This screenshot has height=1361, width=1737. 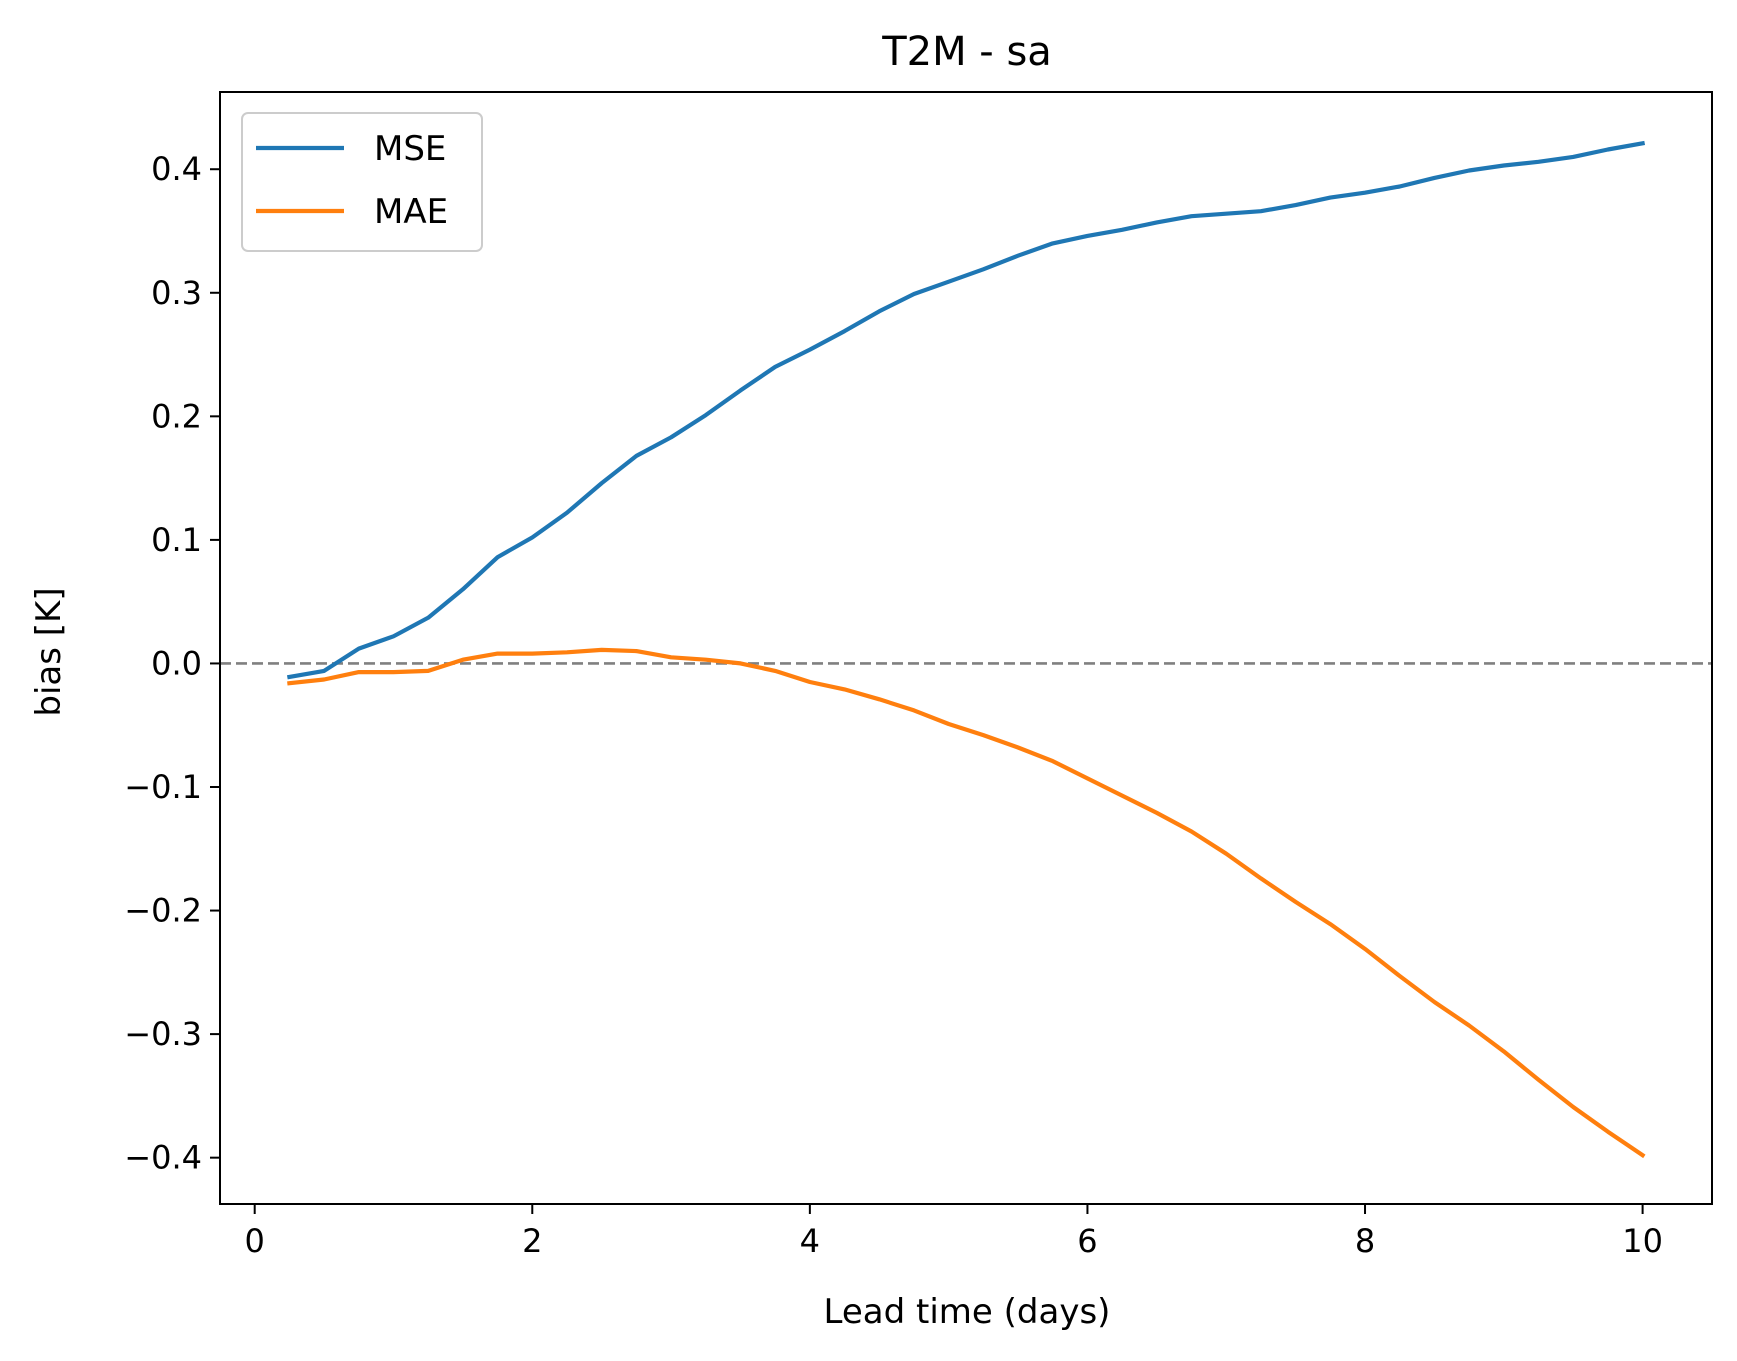 I want to click on y-tick-label: −0.3, so click(x=163, y=1034).